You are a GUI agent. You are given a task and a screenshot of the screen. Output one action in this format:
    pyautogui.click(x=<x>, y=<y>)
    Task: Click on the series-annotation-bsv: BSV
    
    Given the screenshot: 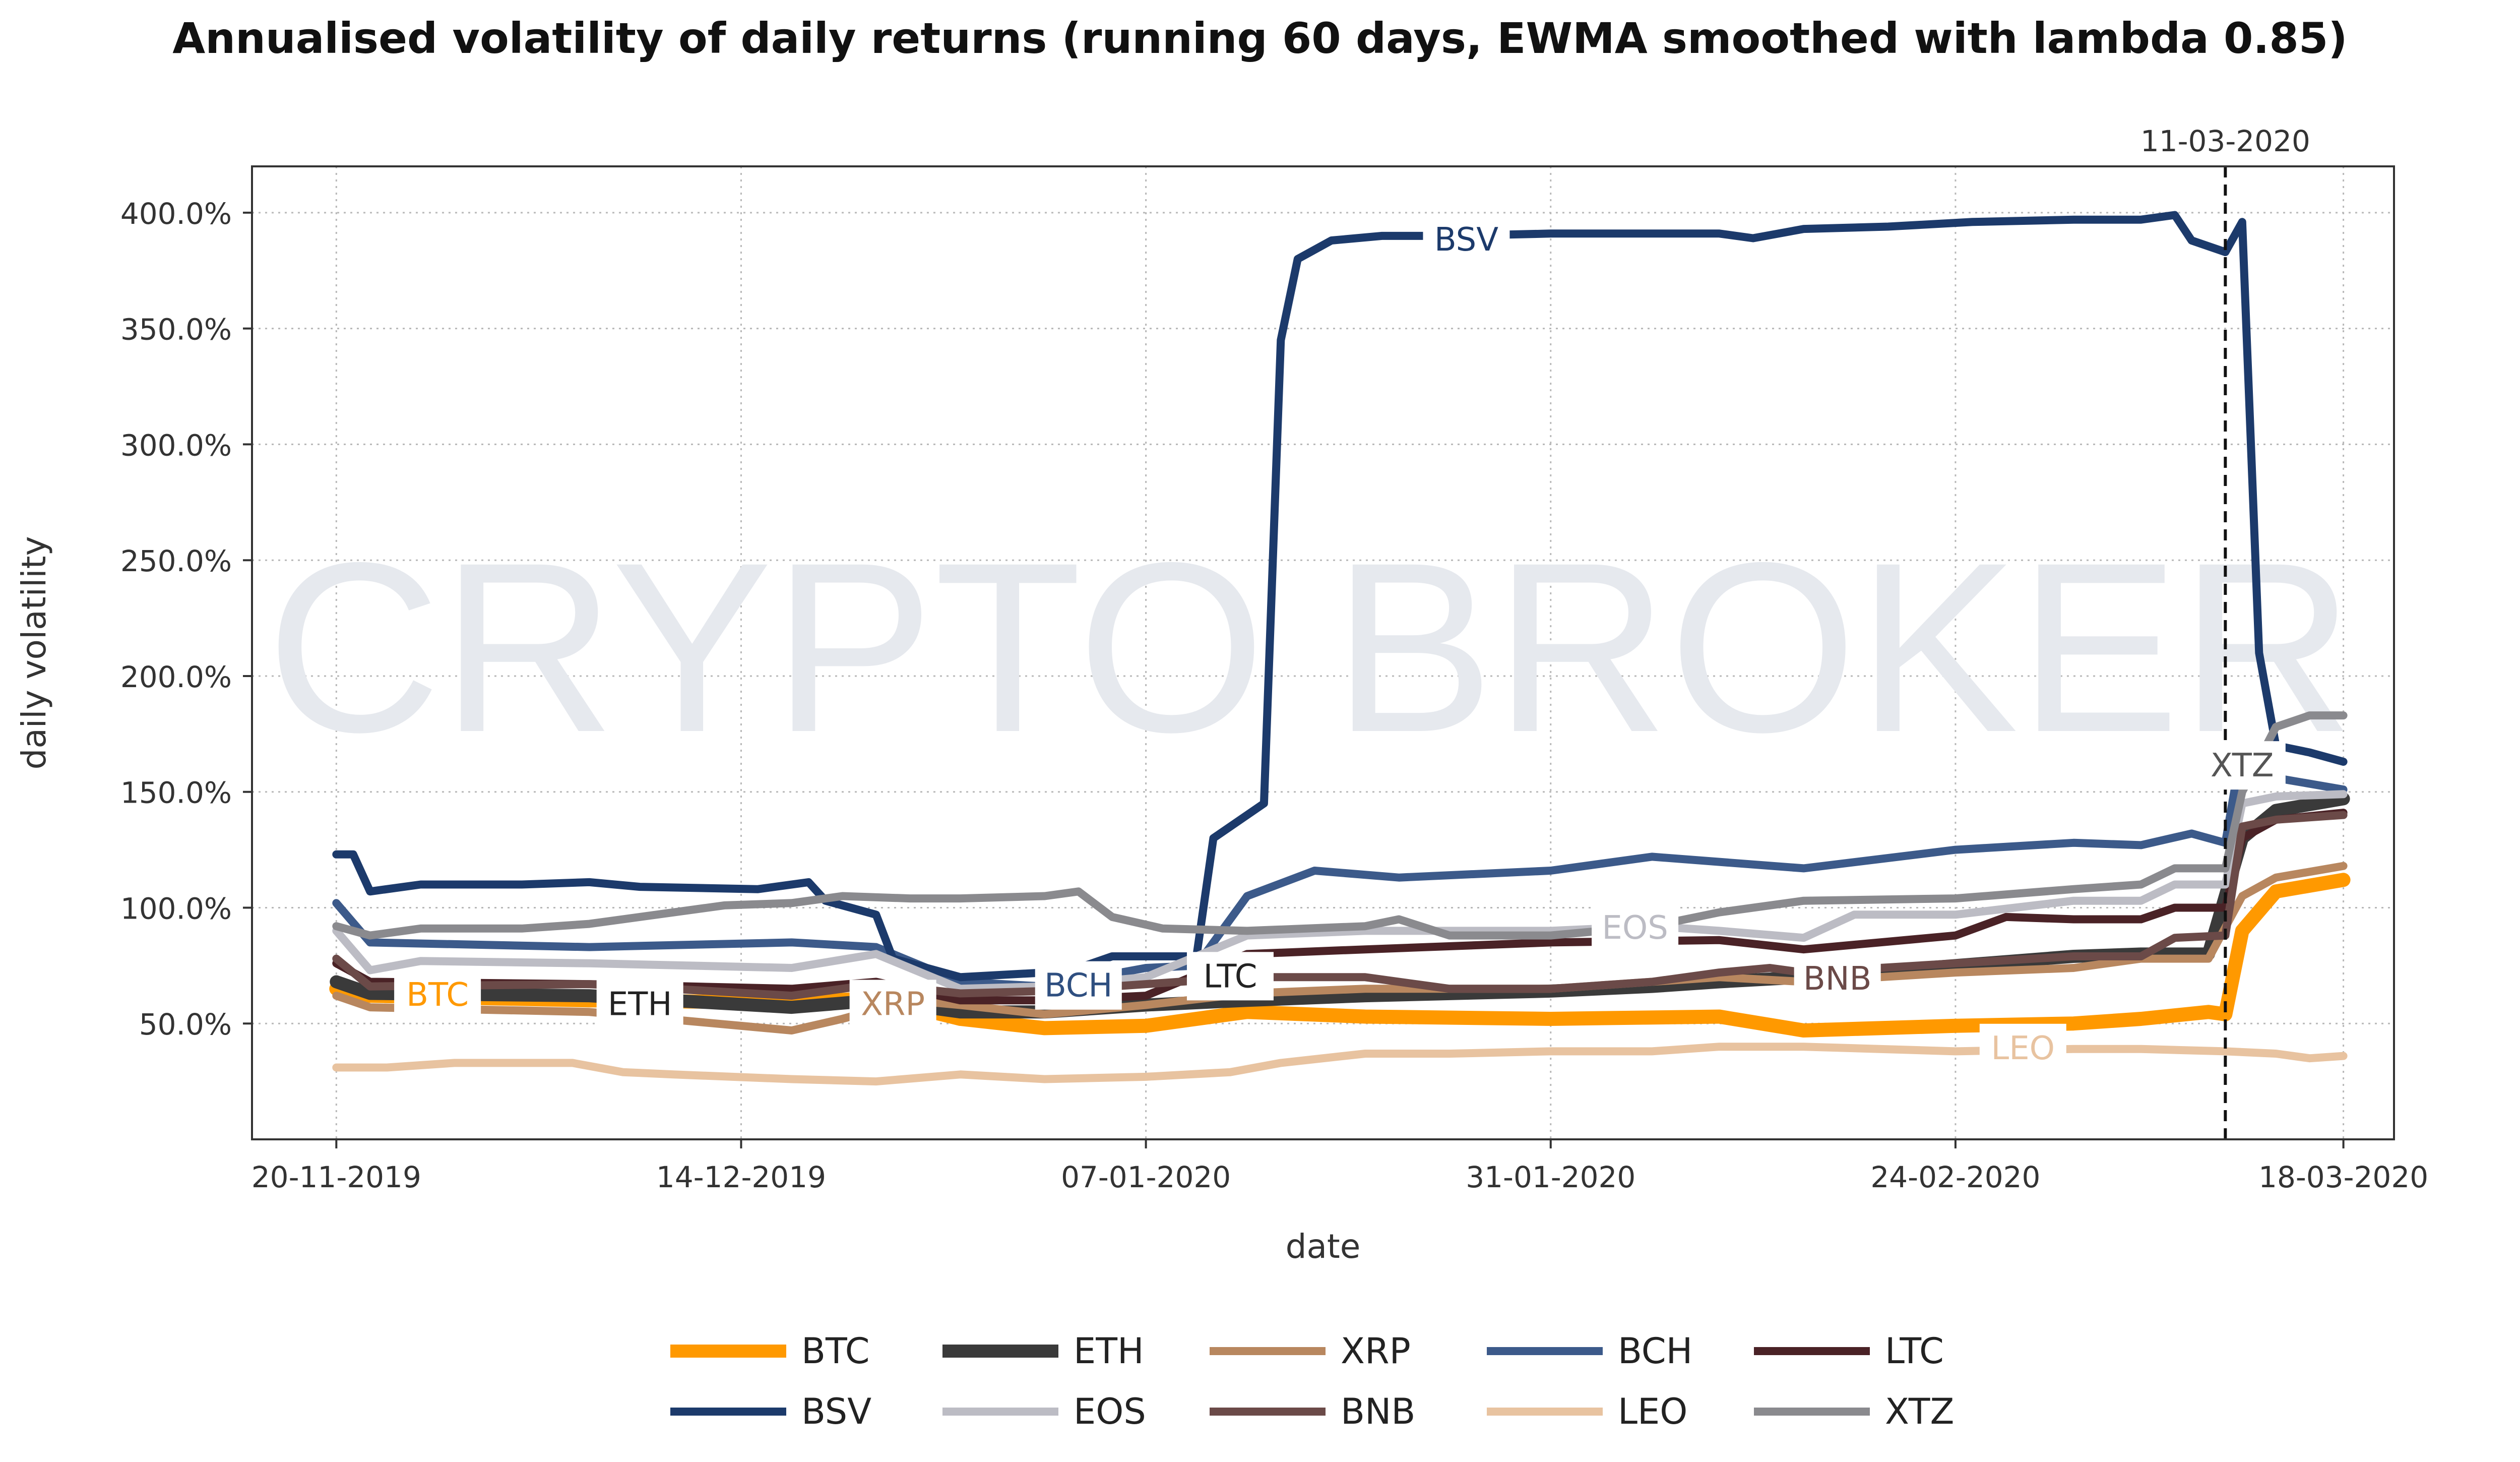 What is the action you would take?
    pyautogui.click(x=1466, y=240)
    